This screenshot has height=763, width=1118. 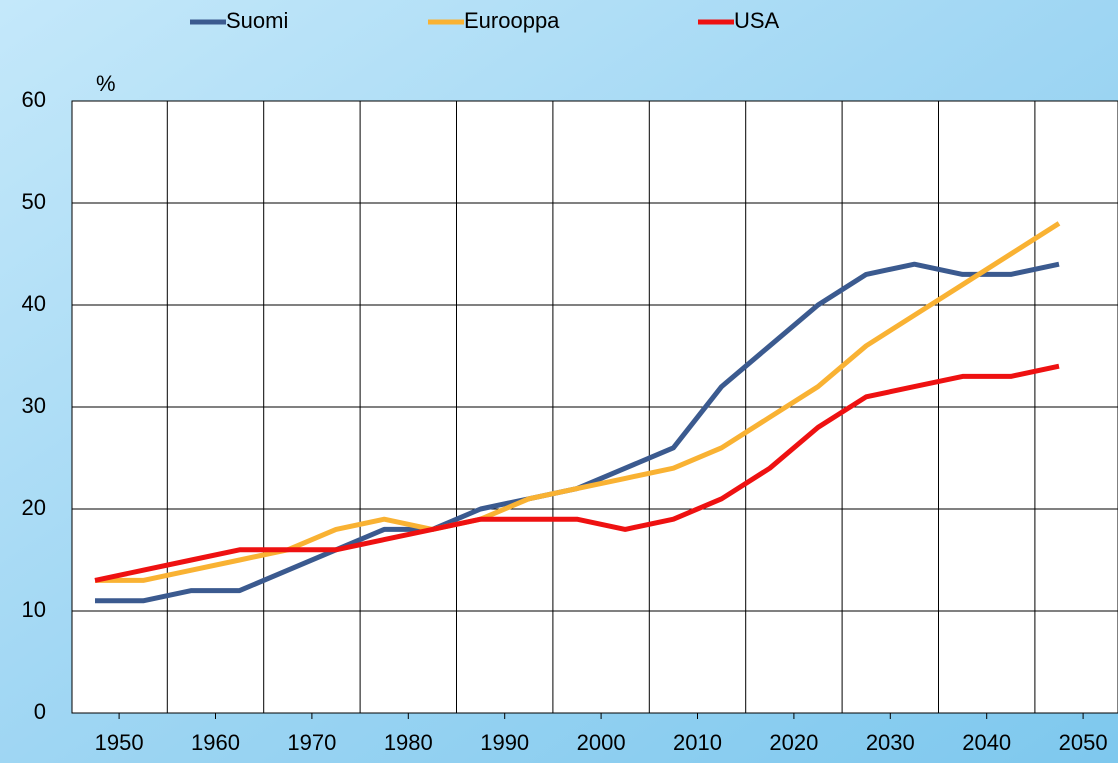 I want to click on x-tick-label: 2030, so click(x=890, y=742).